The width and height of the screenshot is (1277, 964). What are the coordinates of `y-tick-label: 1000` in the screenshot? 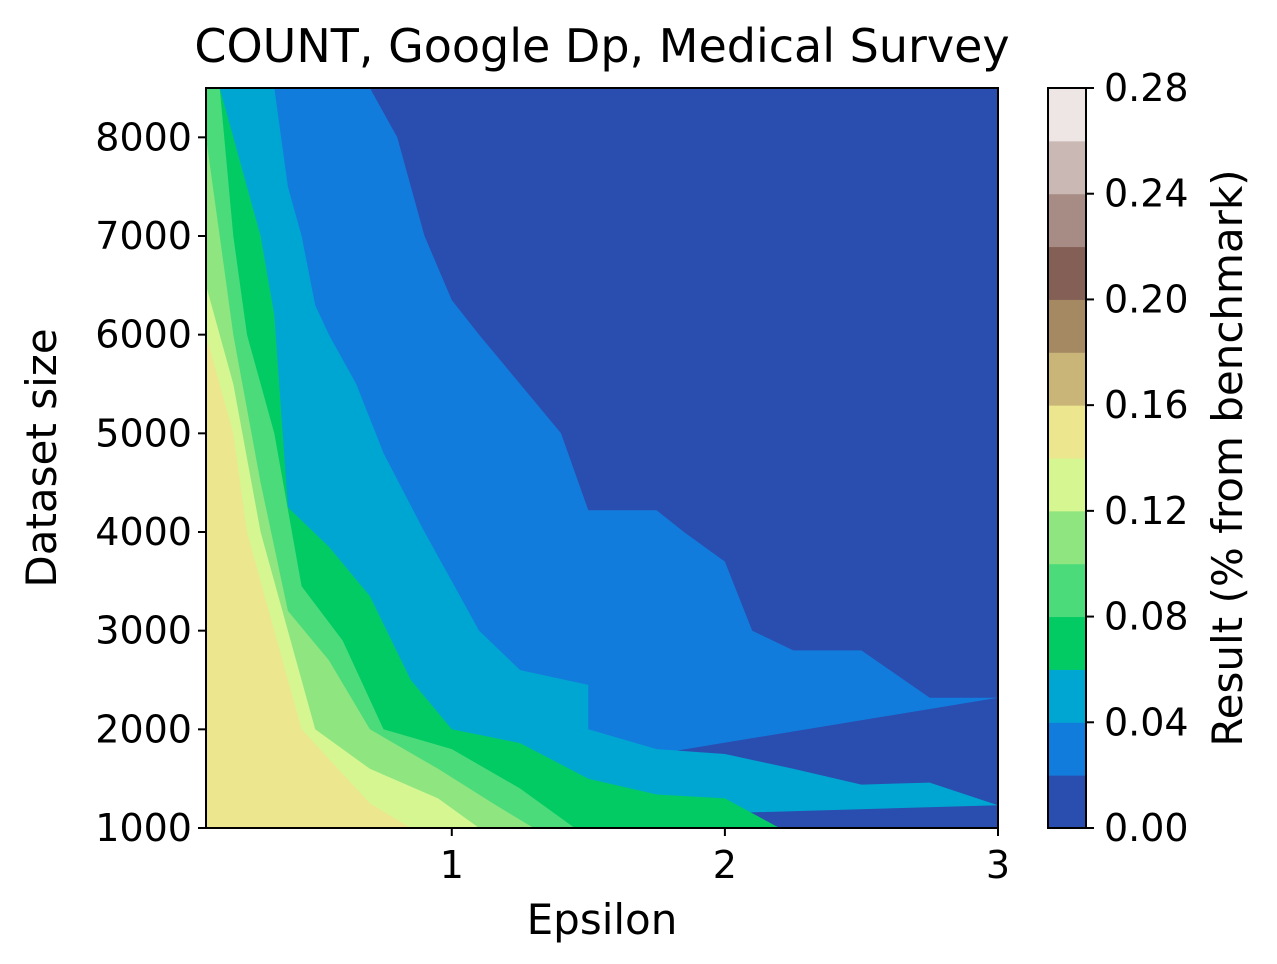 It's located at (143, 828).